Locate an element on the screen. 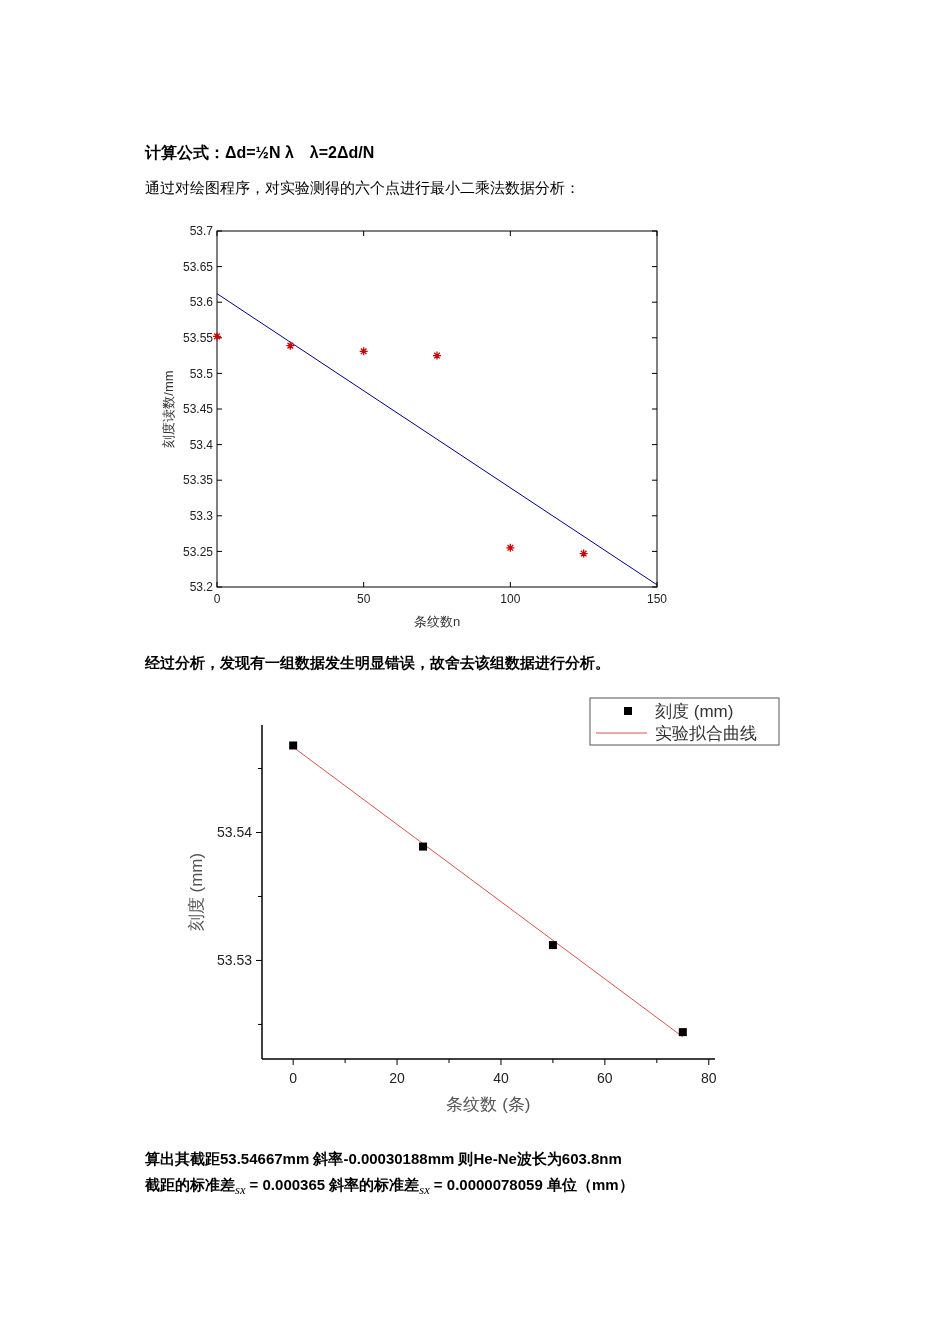 Image resolution: width=950 pixels, height=1344 pixels. x-tick-label: 50 is located at coordinates (363, 599).